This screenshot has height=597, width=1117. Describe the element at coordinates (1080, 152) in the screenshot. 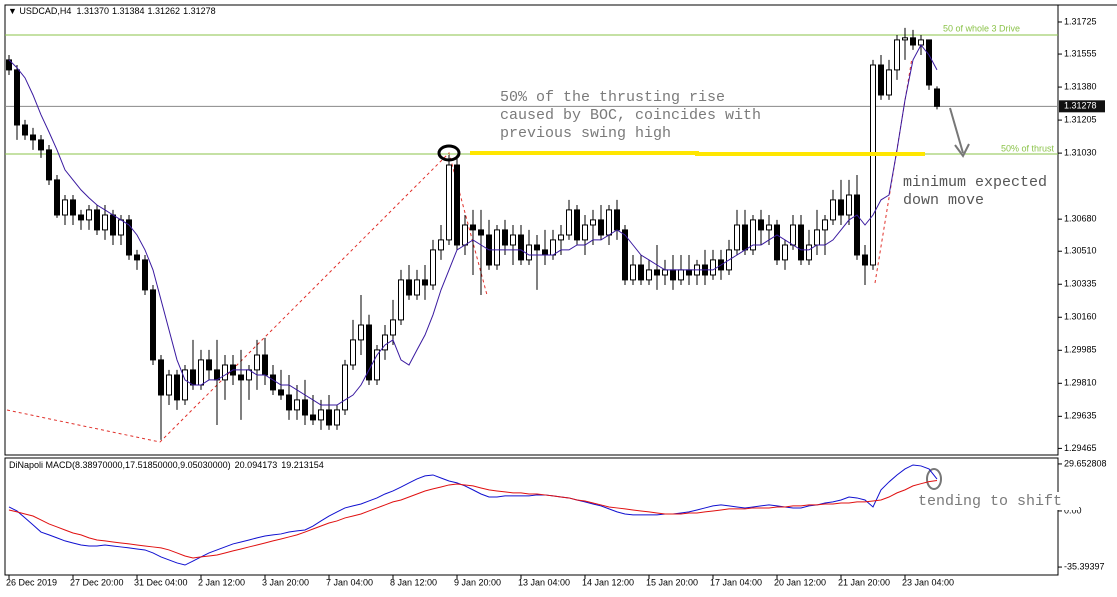

I see `y-tick-label: 1.31030` at that location.